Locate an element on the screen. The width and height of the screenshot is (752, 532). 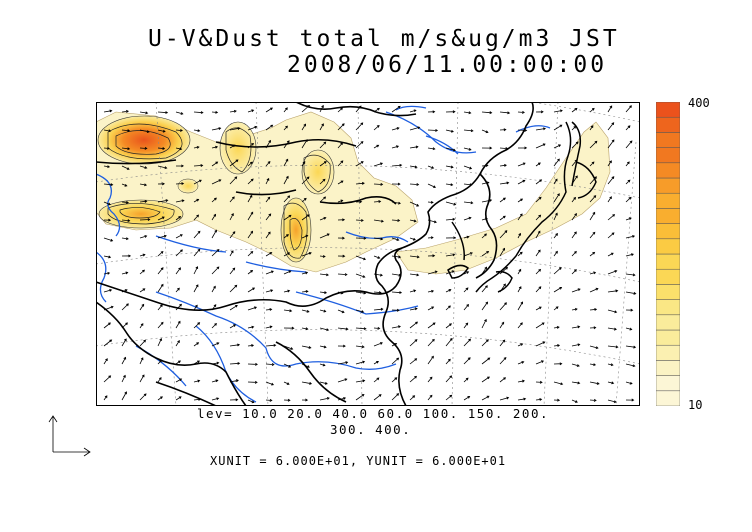
contour-levels-line1: lev= 10.0 20.0 40.0 60.0 100. 150. 200. is located at coordinates (373, 413).